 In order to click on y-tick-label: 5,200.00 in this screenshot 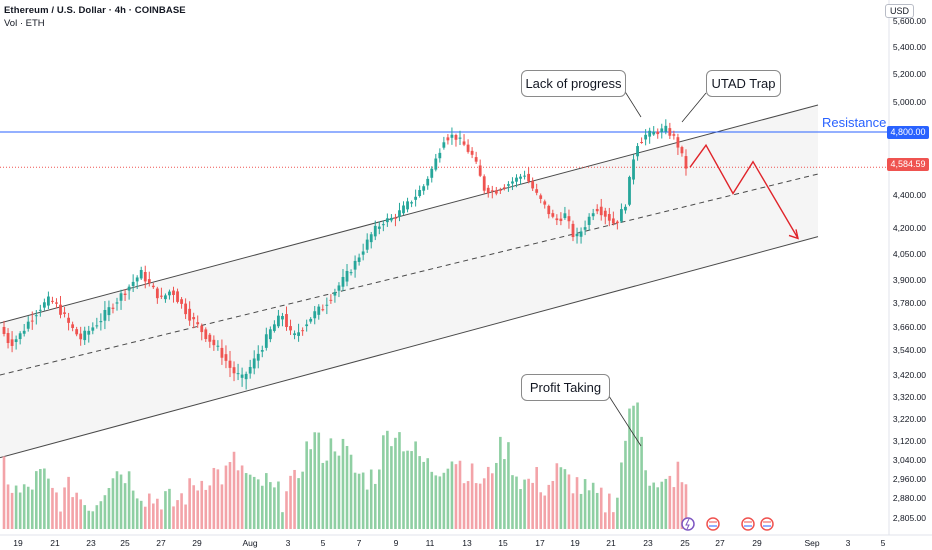, I will do `click(909, 74)`.